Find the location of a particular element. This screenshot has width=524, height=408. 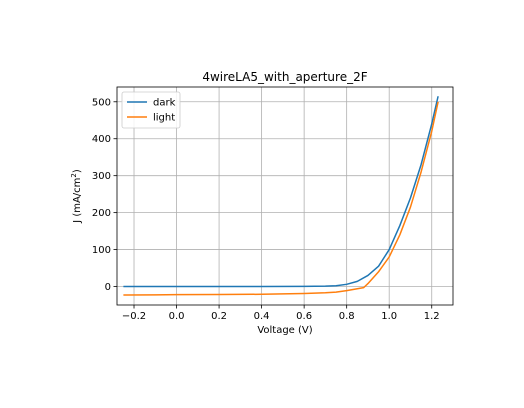

chart-title: 4wireLA5_with_aperture_2F is located at coordinates (284, 77).